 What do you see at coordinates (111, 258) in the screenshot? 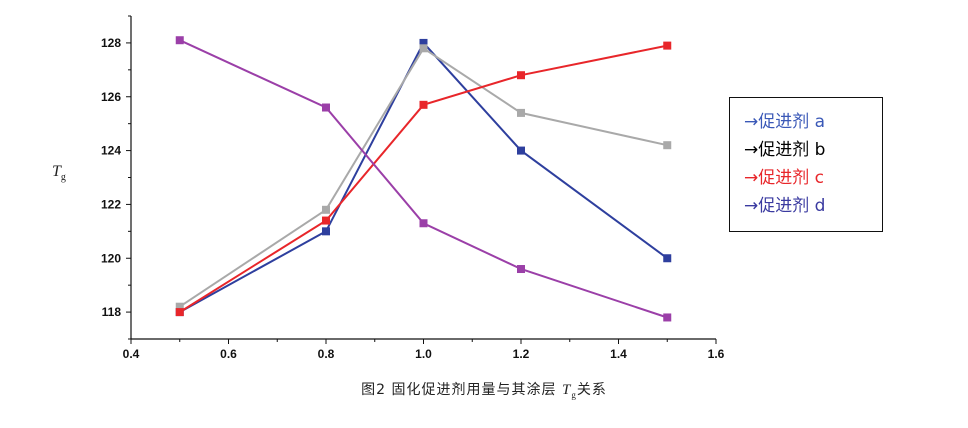
I see `y-tick-label: 120` at bounding box center [111, 258].